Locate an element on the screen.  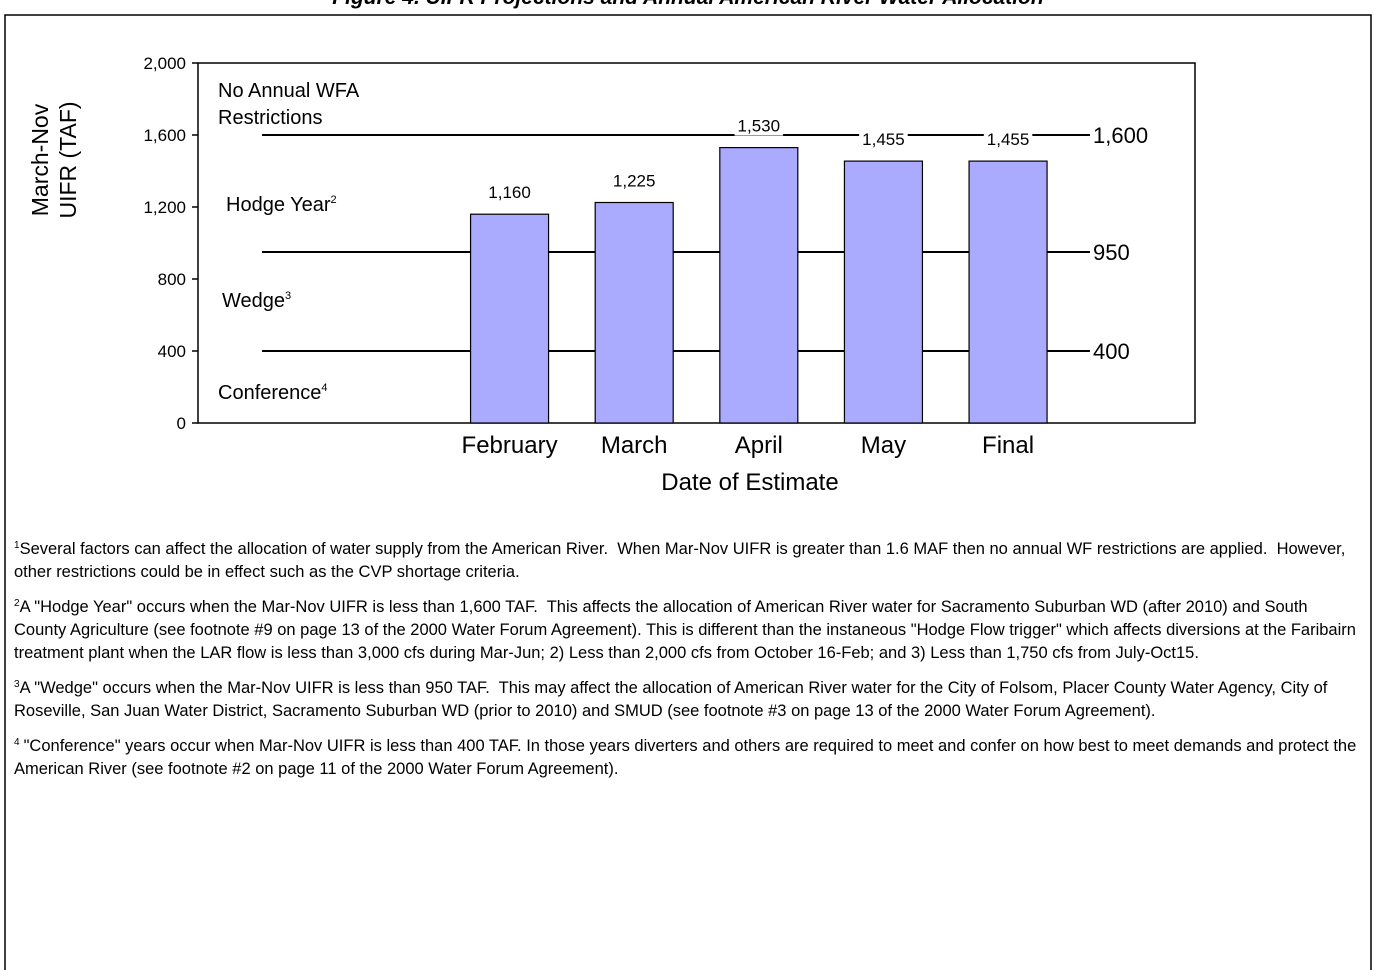
y-axis-label: March-NovUIFR (TAF) is located at coordinates (54, 159).